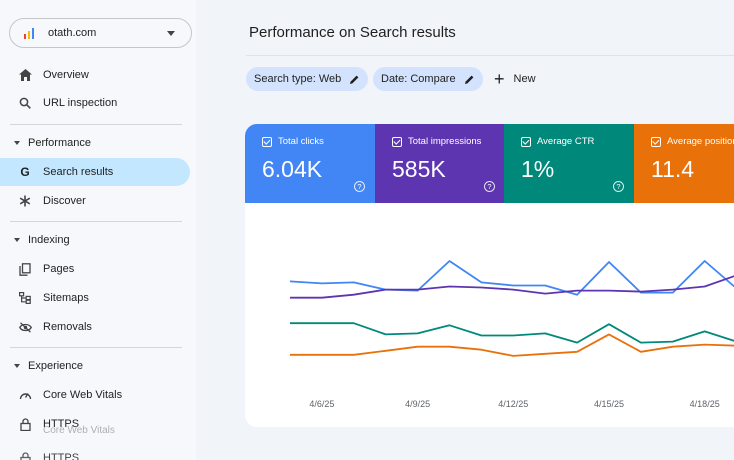 The height and width of the screenshot is (460, 734). What do you see at coordinates (66, 75) in the screenshot?
I see `sidebar-item-label: Overview` at bounding box center [66, 75].